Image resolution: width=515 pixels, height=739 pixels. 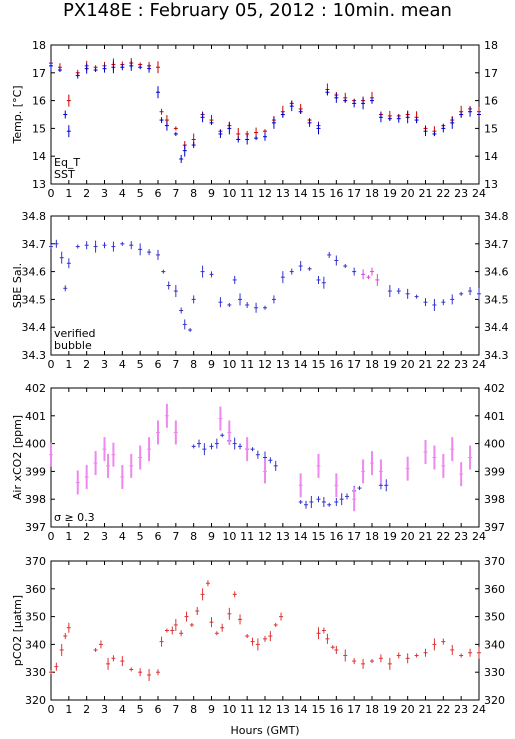 I want to click on legend-entry: verified, so click(x=75, y=333).